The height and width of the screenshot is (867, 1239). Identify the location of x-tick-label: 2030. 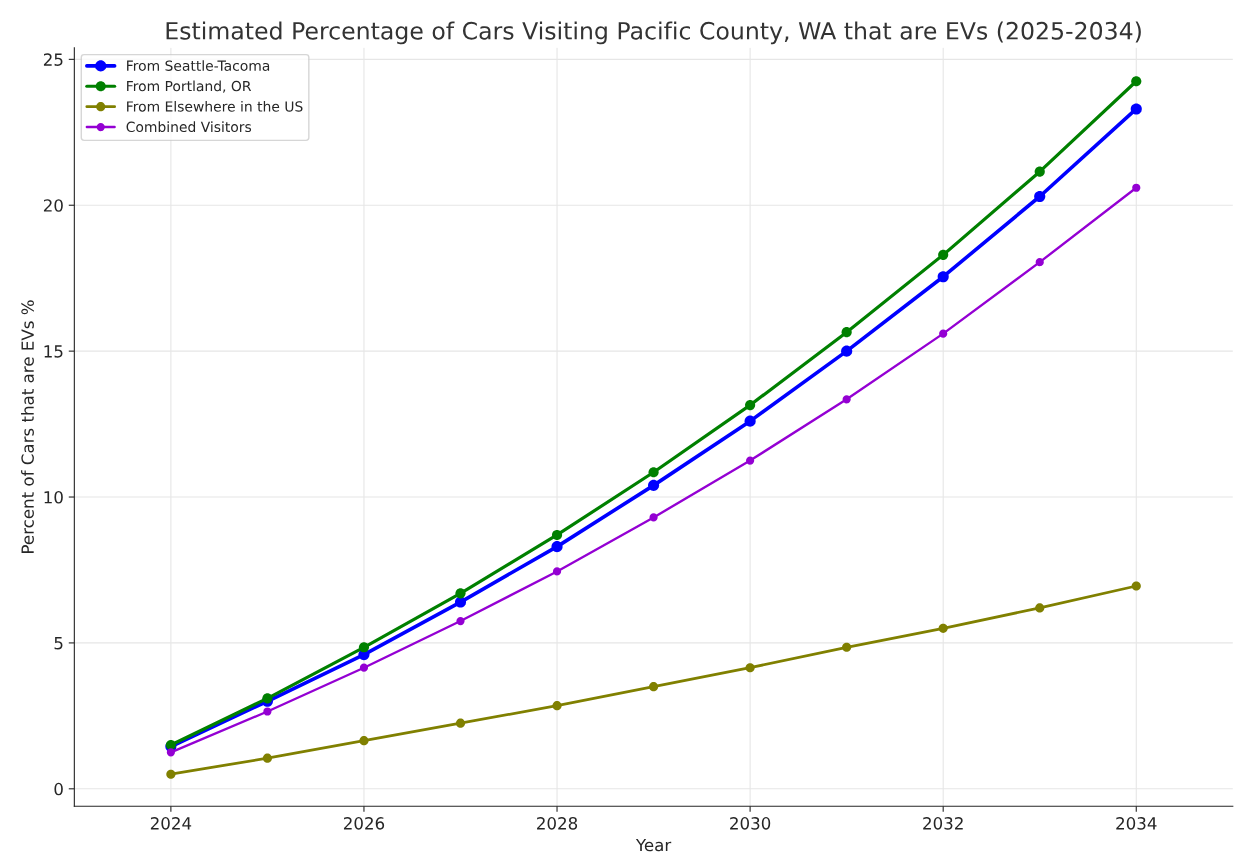
(750, 823).